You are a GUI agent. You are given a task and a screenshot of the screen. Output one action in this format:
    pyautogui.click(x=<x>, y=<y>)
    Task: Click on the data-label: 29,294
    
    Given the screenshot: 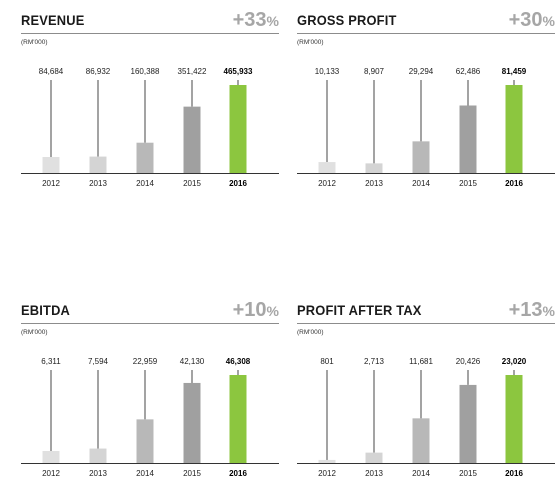 What is the action you would take?
    pyautogui.click(x=421, y=71)
    